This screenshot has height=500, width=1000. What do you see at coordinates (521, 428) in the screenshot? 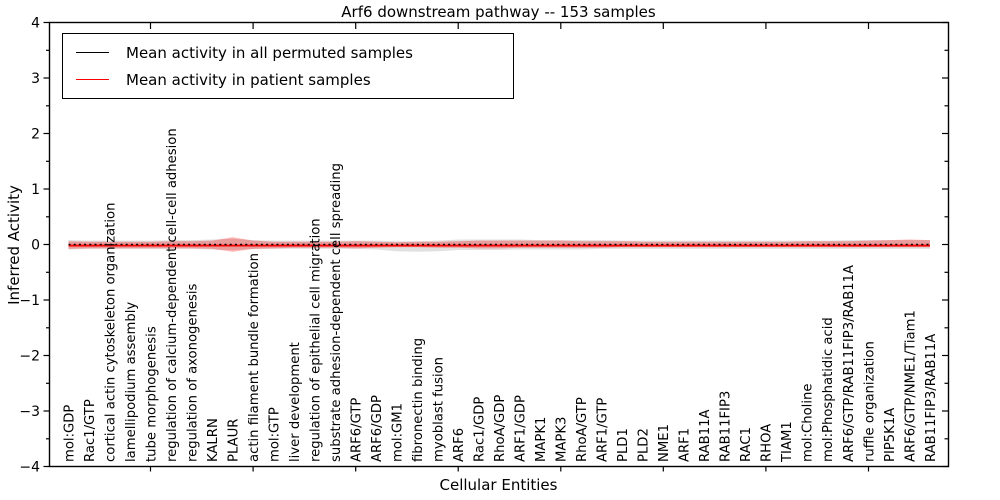
I see `x-tick-label: ARF1/GDP` at bounding box center [521, 428].